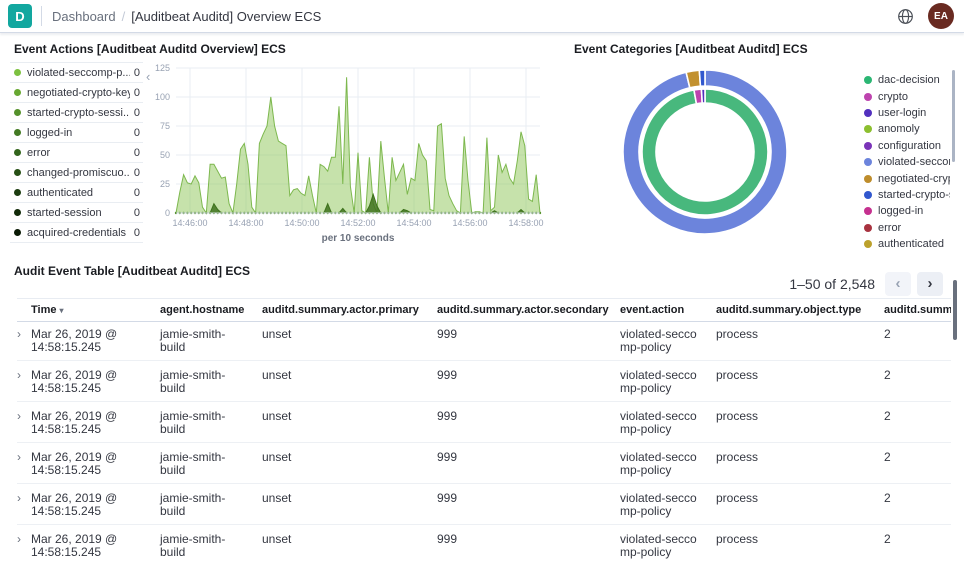  I want to click on donut-slice-violated-seccomp-policy, so click(705, 152).